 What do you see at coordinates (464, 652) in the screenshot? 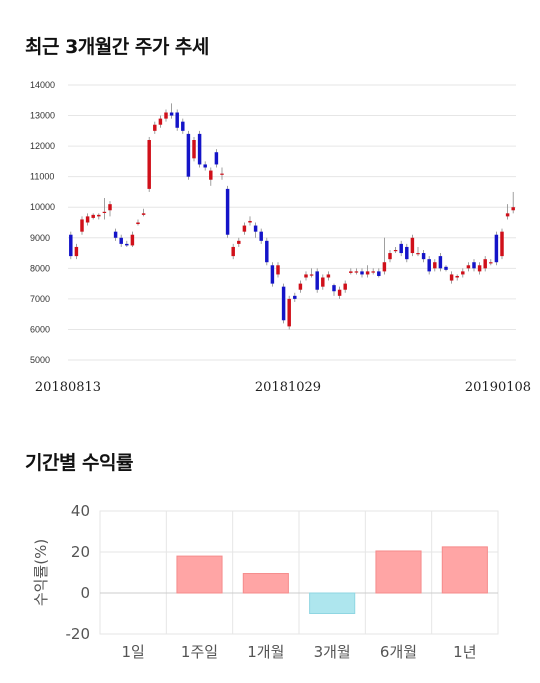
I see `x-tick-label: 1년` at bounding box center [464, 652].